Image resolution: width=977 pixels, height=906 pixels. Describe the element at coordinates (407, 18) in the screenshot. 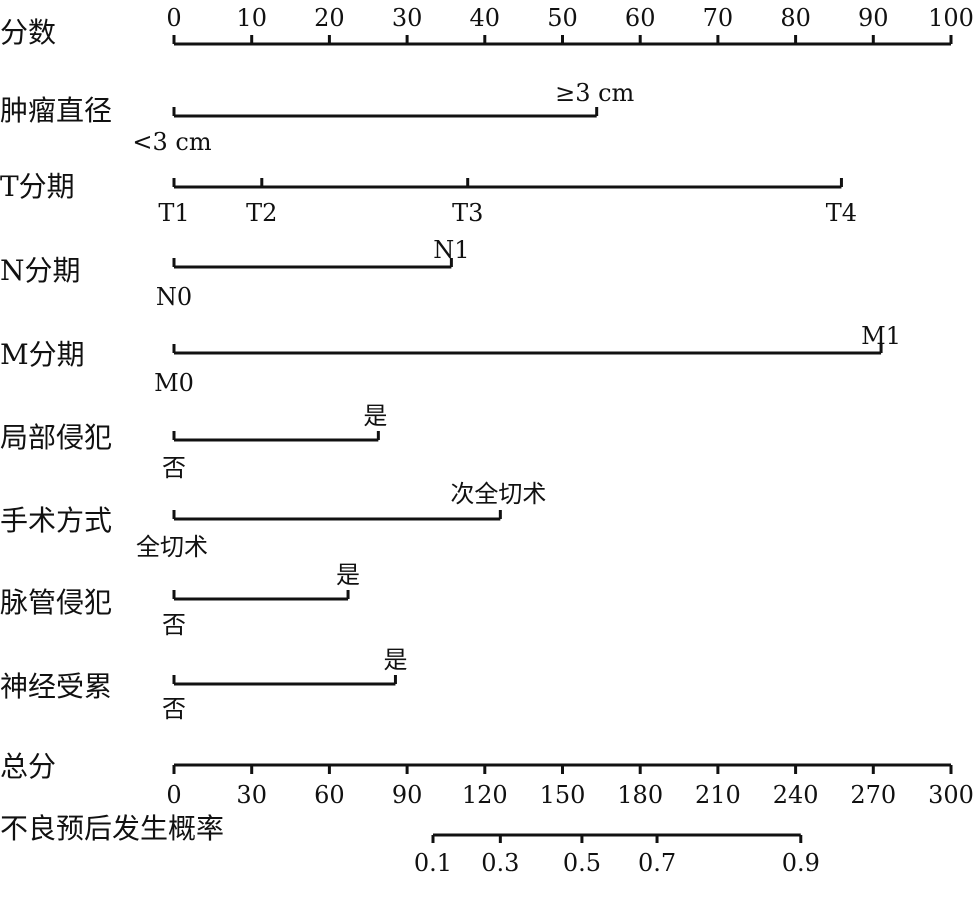

I see `points-axis-tick-label: 30` at that location.